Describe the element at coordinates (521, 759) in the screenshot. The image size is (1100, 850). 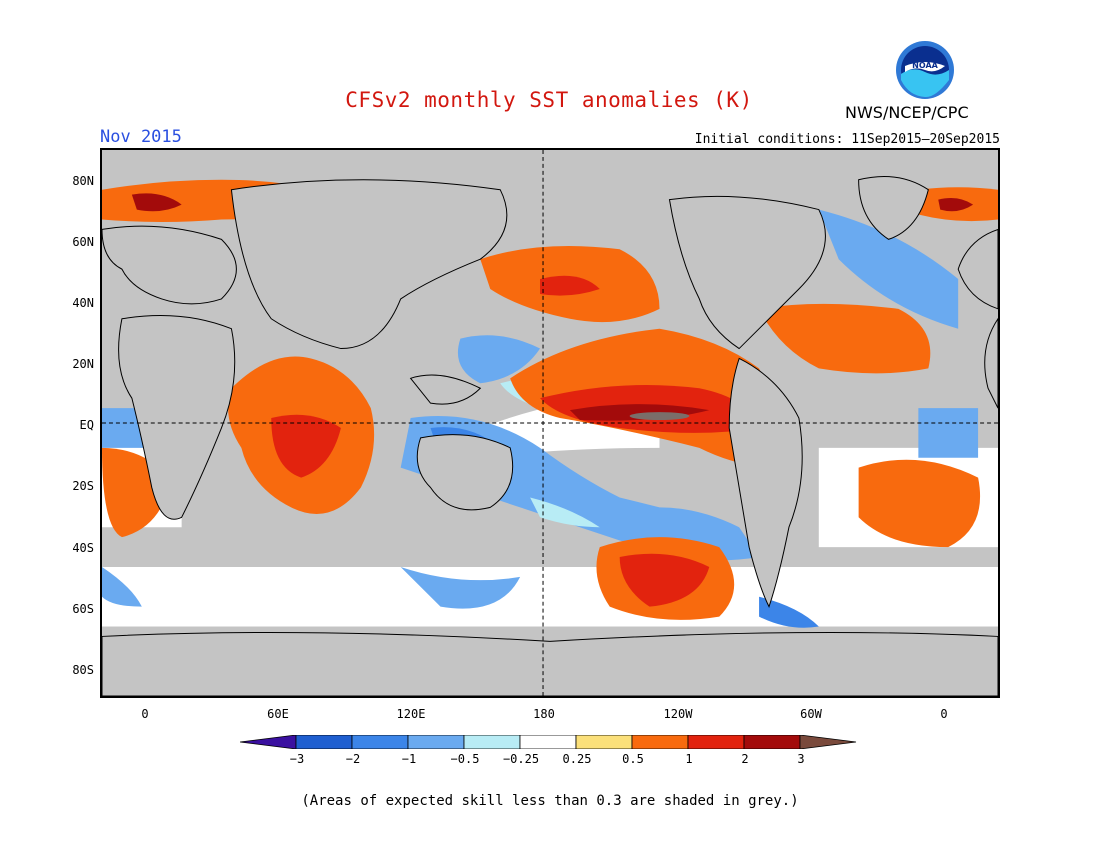
I see `colorbar-label-m025: −0.25` at that location.